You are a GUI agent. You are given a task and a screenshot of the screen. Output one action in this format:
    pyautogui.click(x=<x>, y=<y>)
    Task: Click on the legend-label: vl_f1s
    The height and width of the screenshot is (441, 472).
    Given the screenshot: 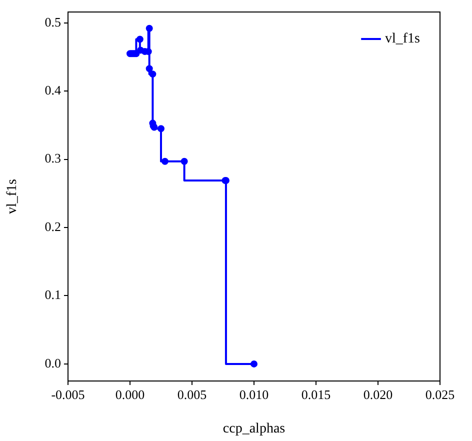 What is the action you would take?
    pyautogui.click(x=402, y=39)
    